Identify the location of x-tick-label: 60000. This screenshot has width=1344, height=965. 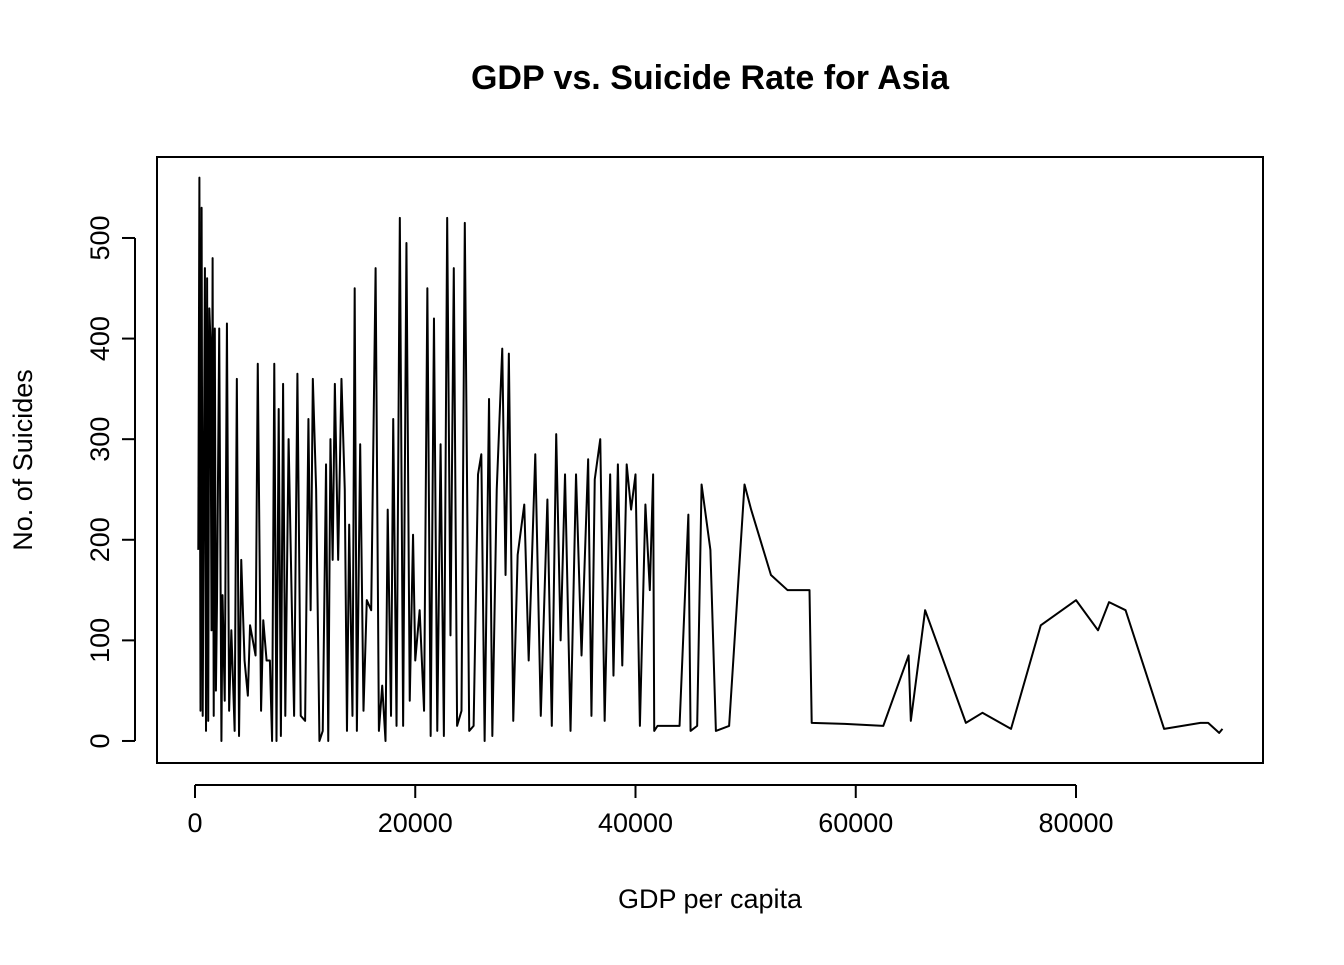
(855, 823).